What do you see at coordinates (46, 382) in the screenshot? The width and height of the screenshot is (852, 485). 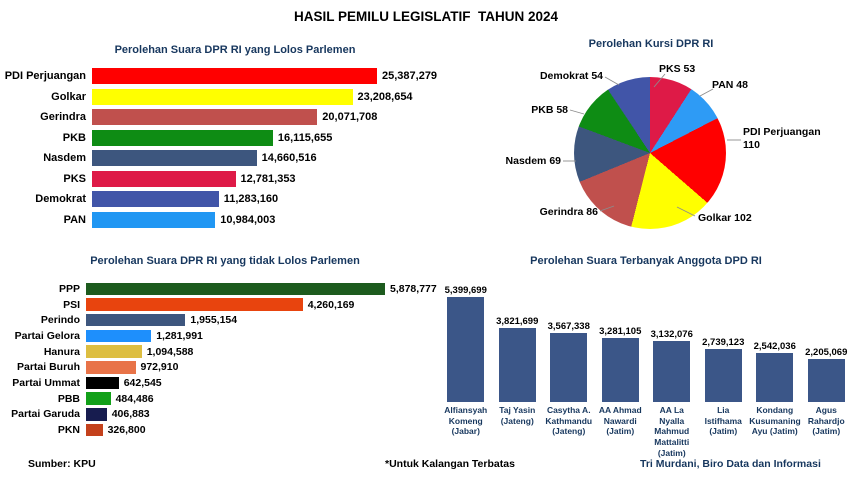 I see `bar-category-label: Partai Ummat` at bounding box center [46, 382].